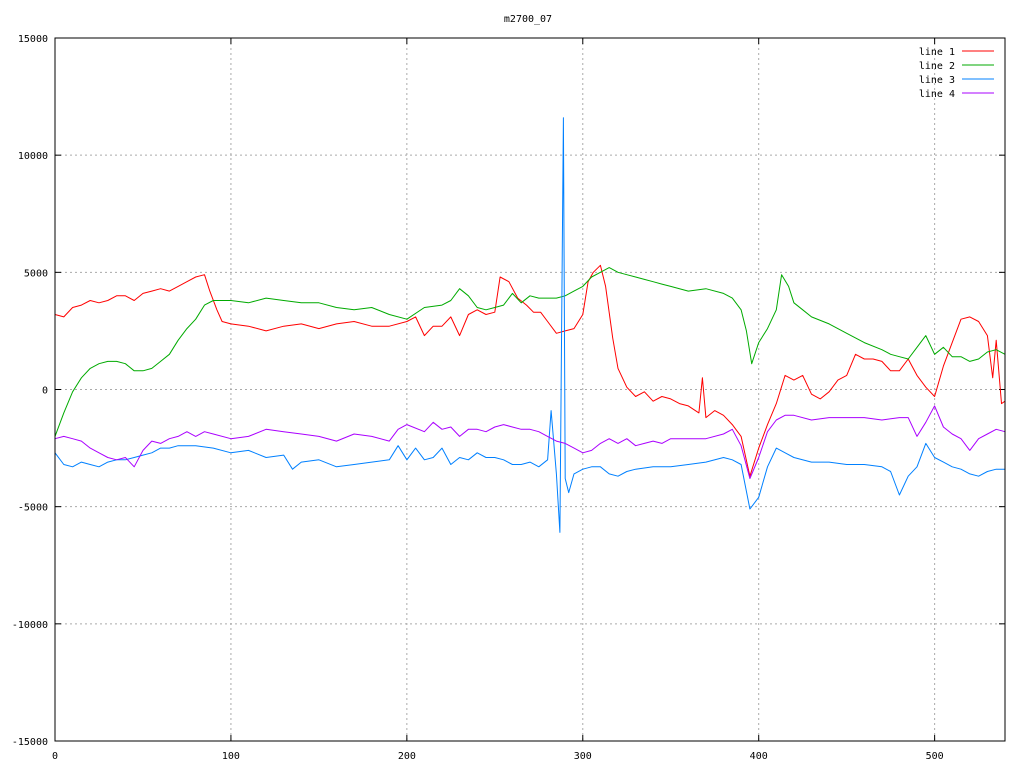  I want to click on y-tick-label: 10000, so click(33, 156).